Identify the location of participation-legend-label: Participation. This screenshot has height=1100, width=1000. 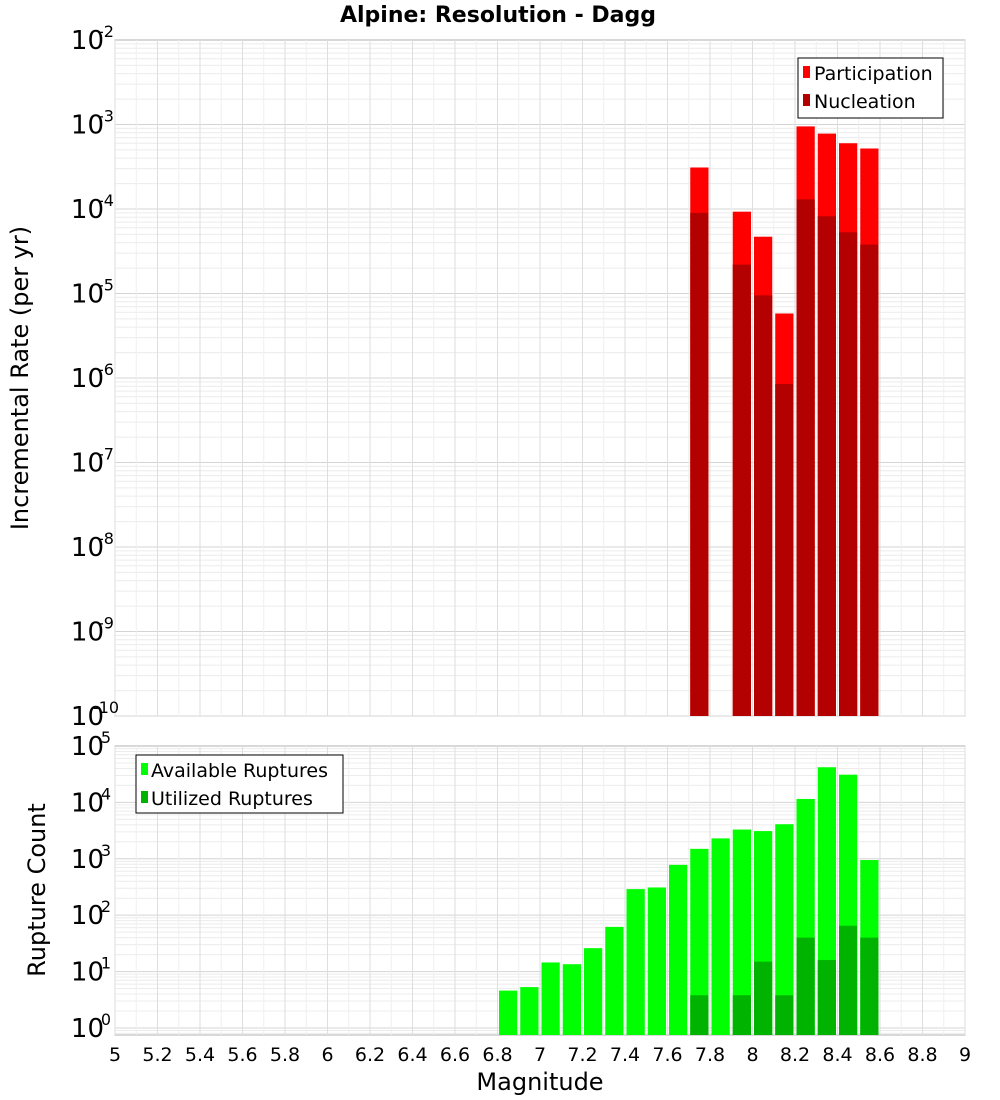
(873, 74).